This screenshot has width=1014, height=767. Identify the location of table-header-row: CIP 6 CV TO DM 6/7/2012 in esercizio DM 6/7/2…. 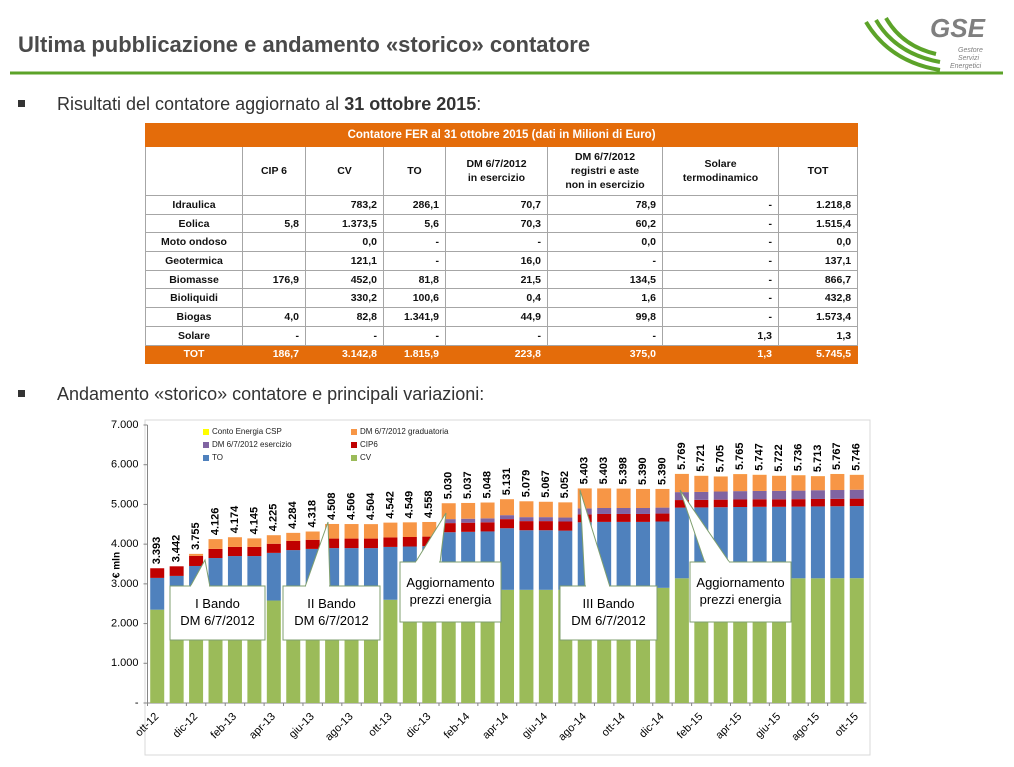
(502, 171).